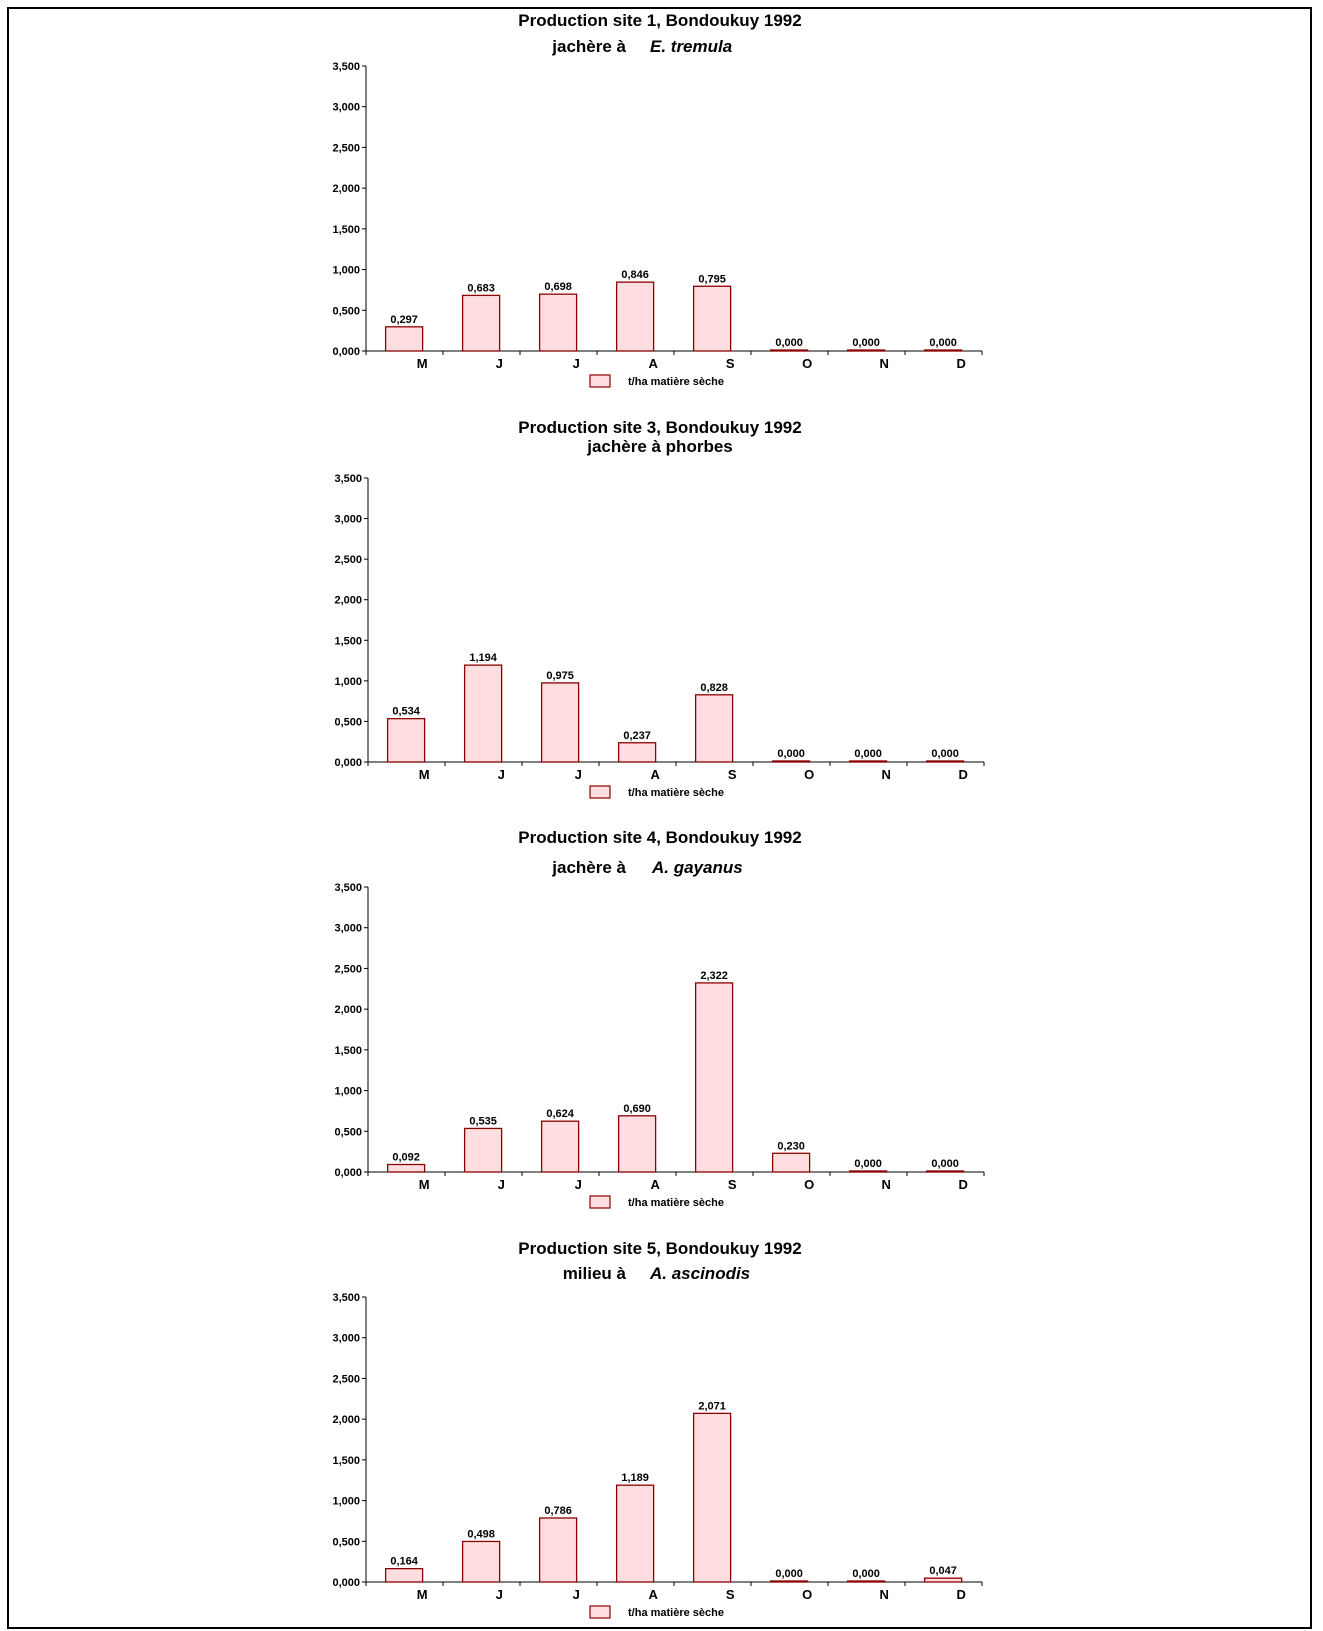 The width and height of the screenshot is (1323, 1631). Describe the element at coordinates (588, 867) in the screenshot. I see `chart-subtitle-prefix: jachère à` at that location.